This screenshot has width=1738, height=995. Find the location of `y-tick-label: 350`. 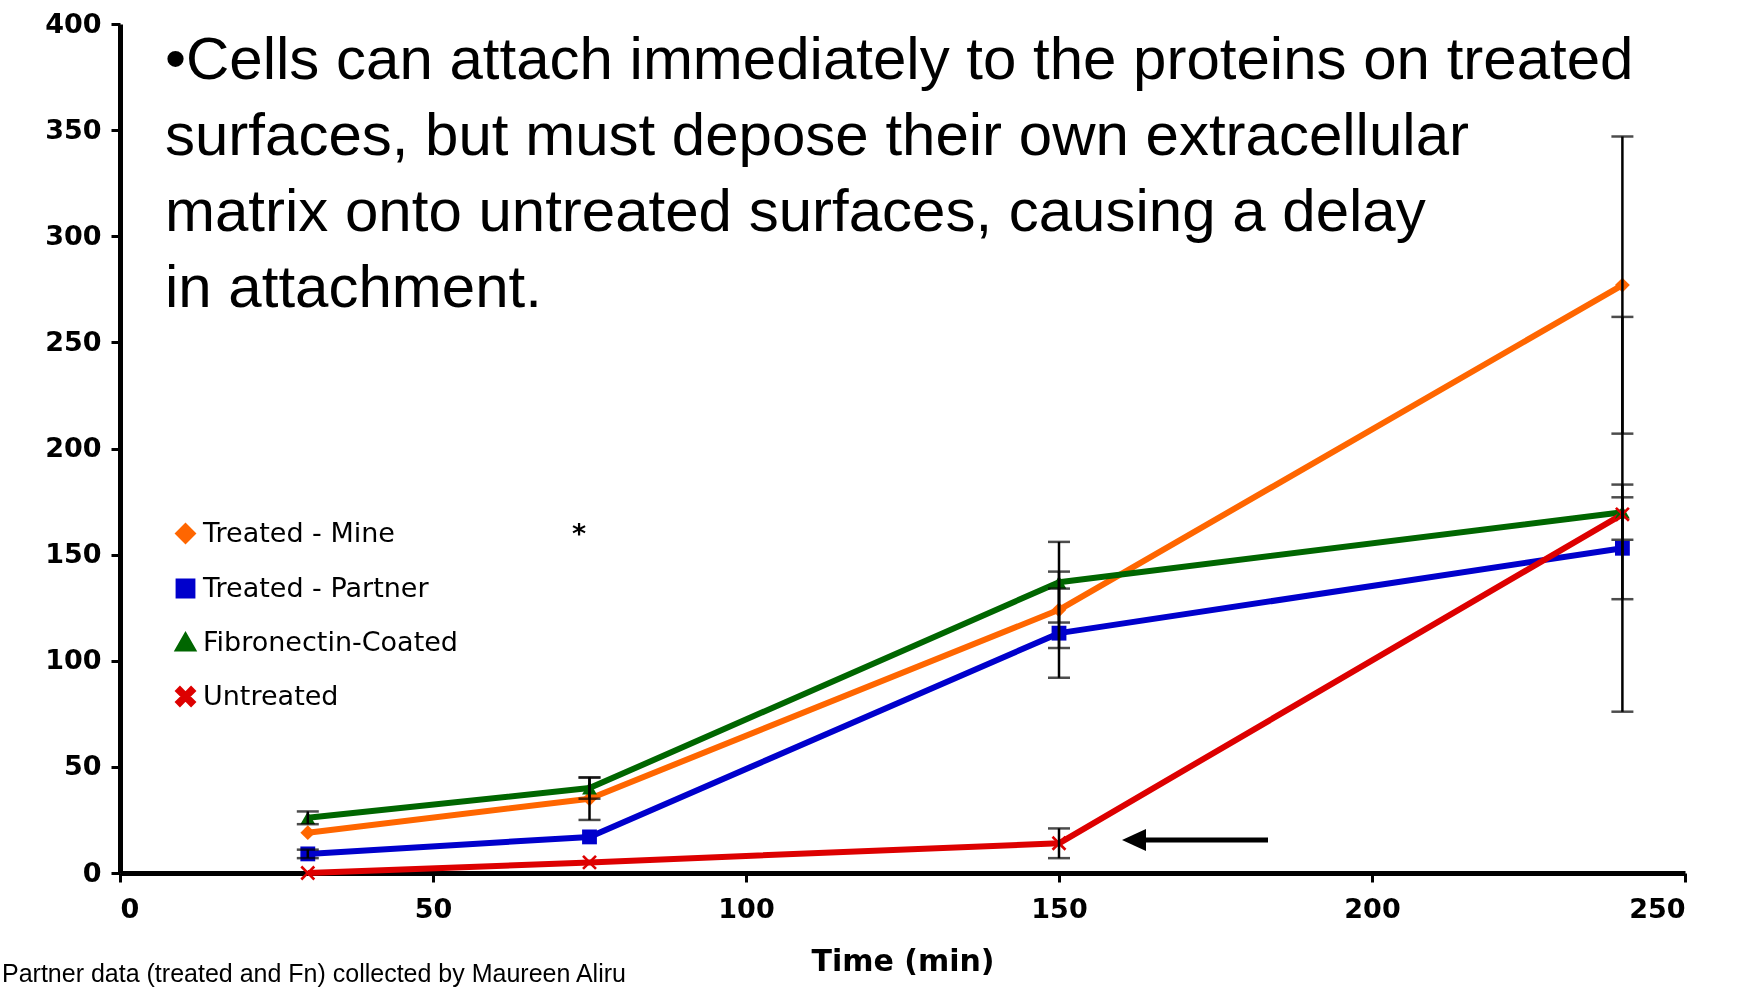

y-tick-label: 350 is located at coordinates (73, 129).